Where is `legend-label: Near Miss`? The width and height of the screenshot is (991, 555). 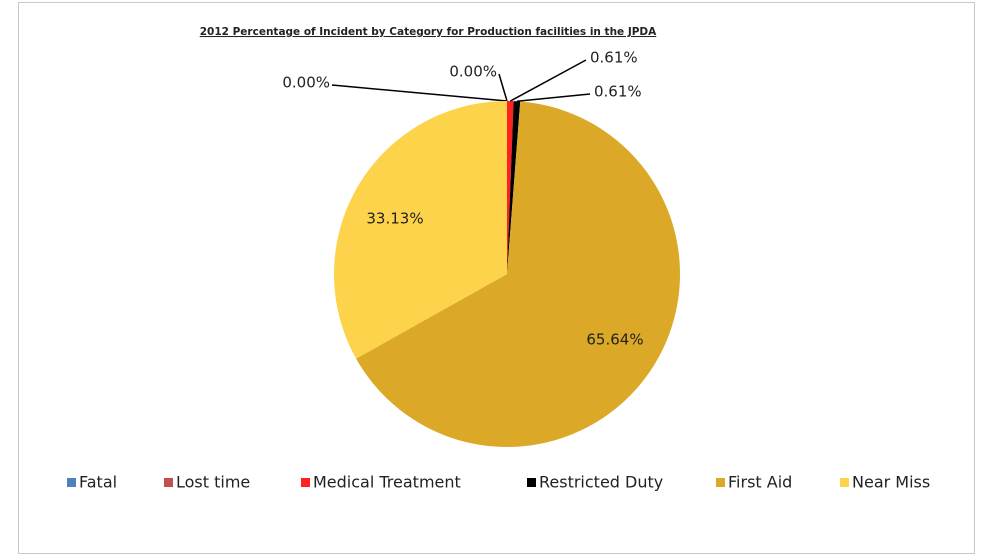 legend-label: Near Miss is located at coordinates (891, 482).